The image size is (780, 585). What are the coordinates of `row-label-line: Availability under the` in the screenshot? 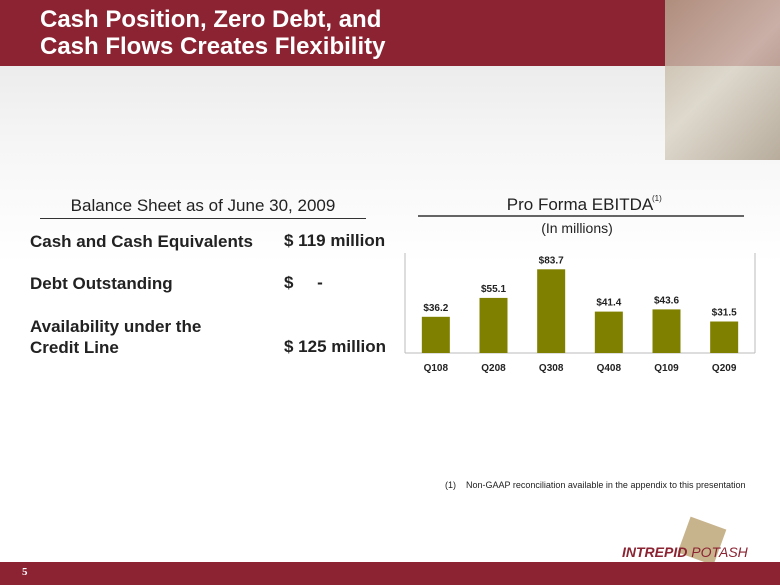 It's located at (116, 326).